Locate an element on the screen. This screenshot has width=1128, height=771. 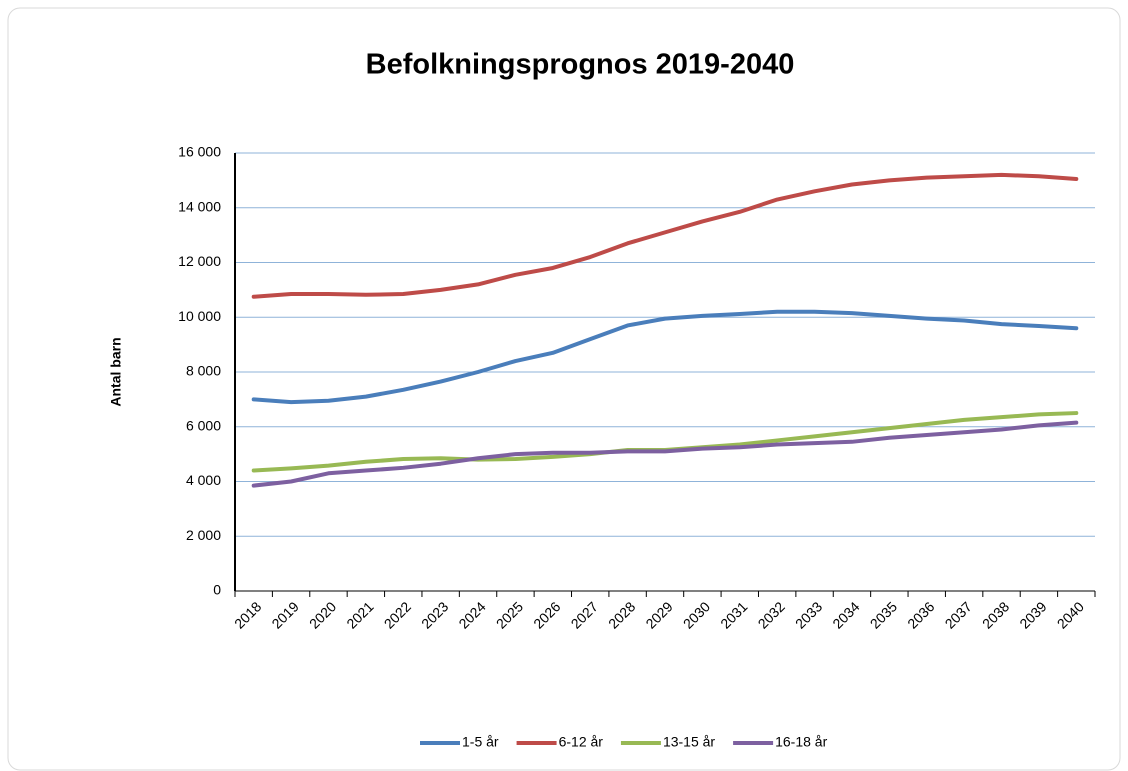
y-tick-label: 0 is located at coordinates (217, 590).